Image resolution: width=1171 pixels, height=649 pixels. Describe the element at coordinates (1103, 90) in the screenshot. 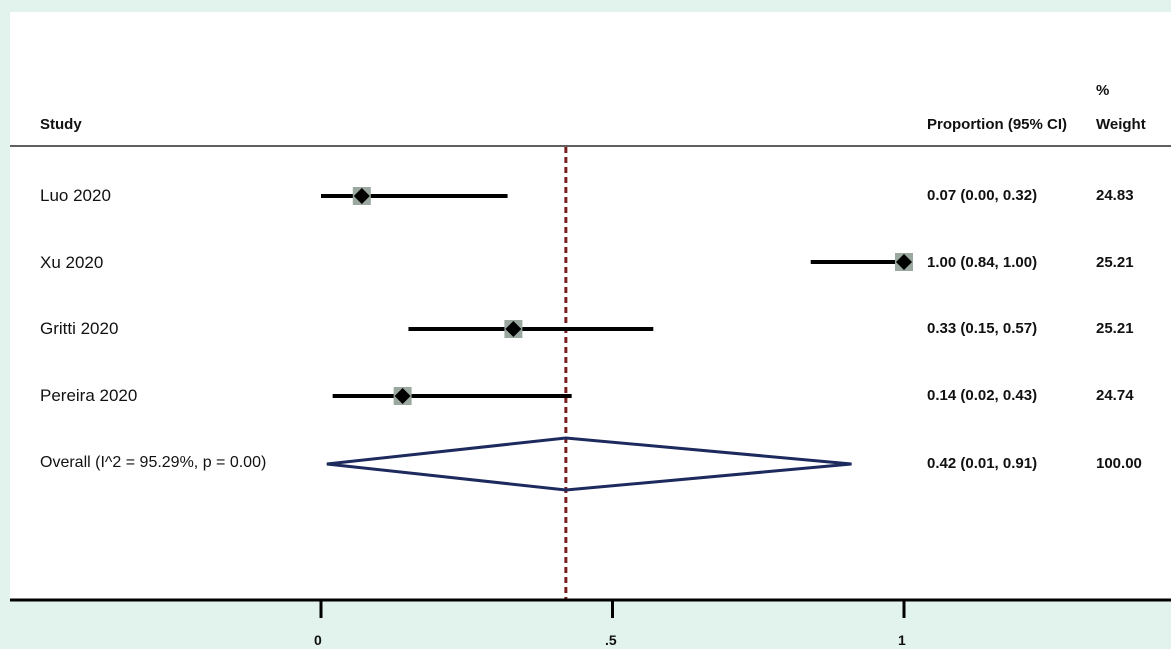

I see `weight-header-percent: %` at that location.